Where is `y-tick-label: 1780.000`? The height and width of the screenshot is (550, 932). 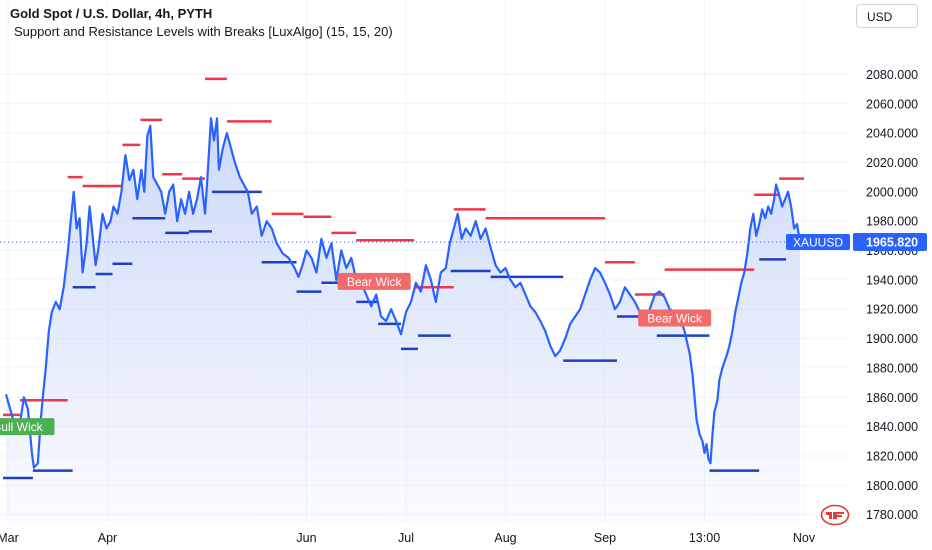 y-tick-label: 1780.000 is located at coordinates (892, 515).